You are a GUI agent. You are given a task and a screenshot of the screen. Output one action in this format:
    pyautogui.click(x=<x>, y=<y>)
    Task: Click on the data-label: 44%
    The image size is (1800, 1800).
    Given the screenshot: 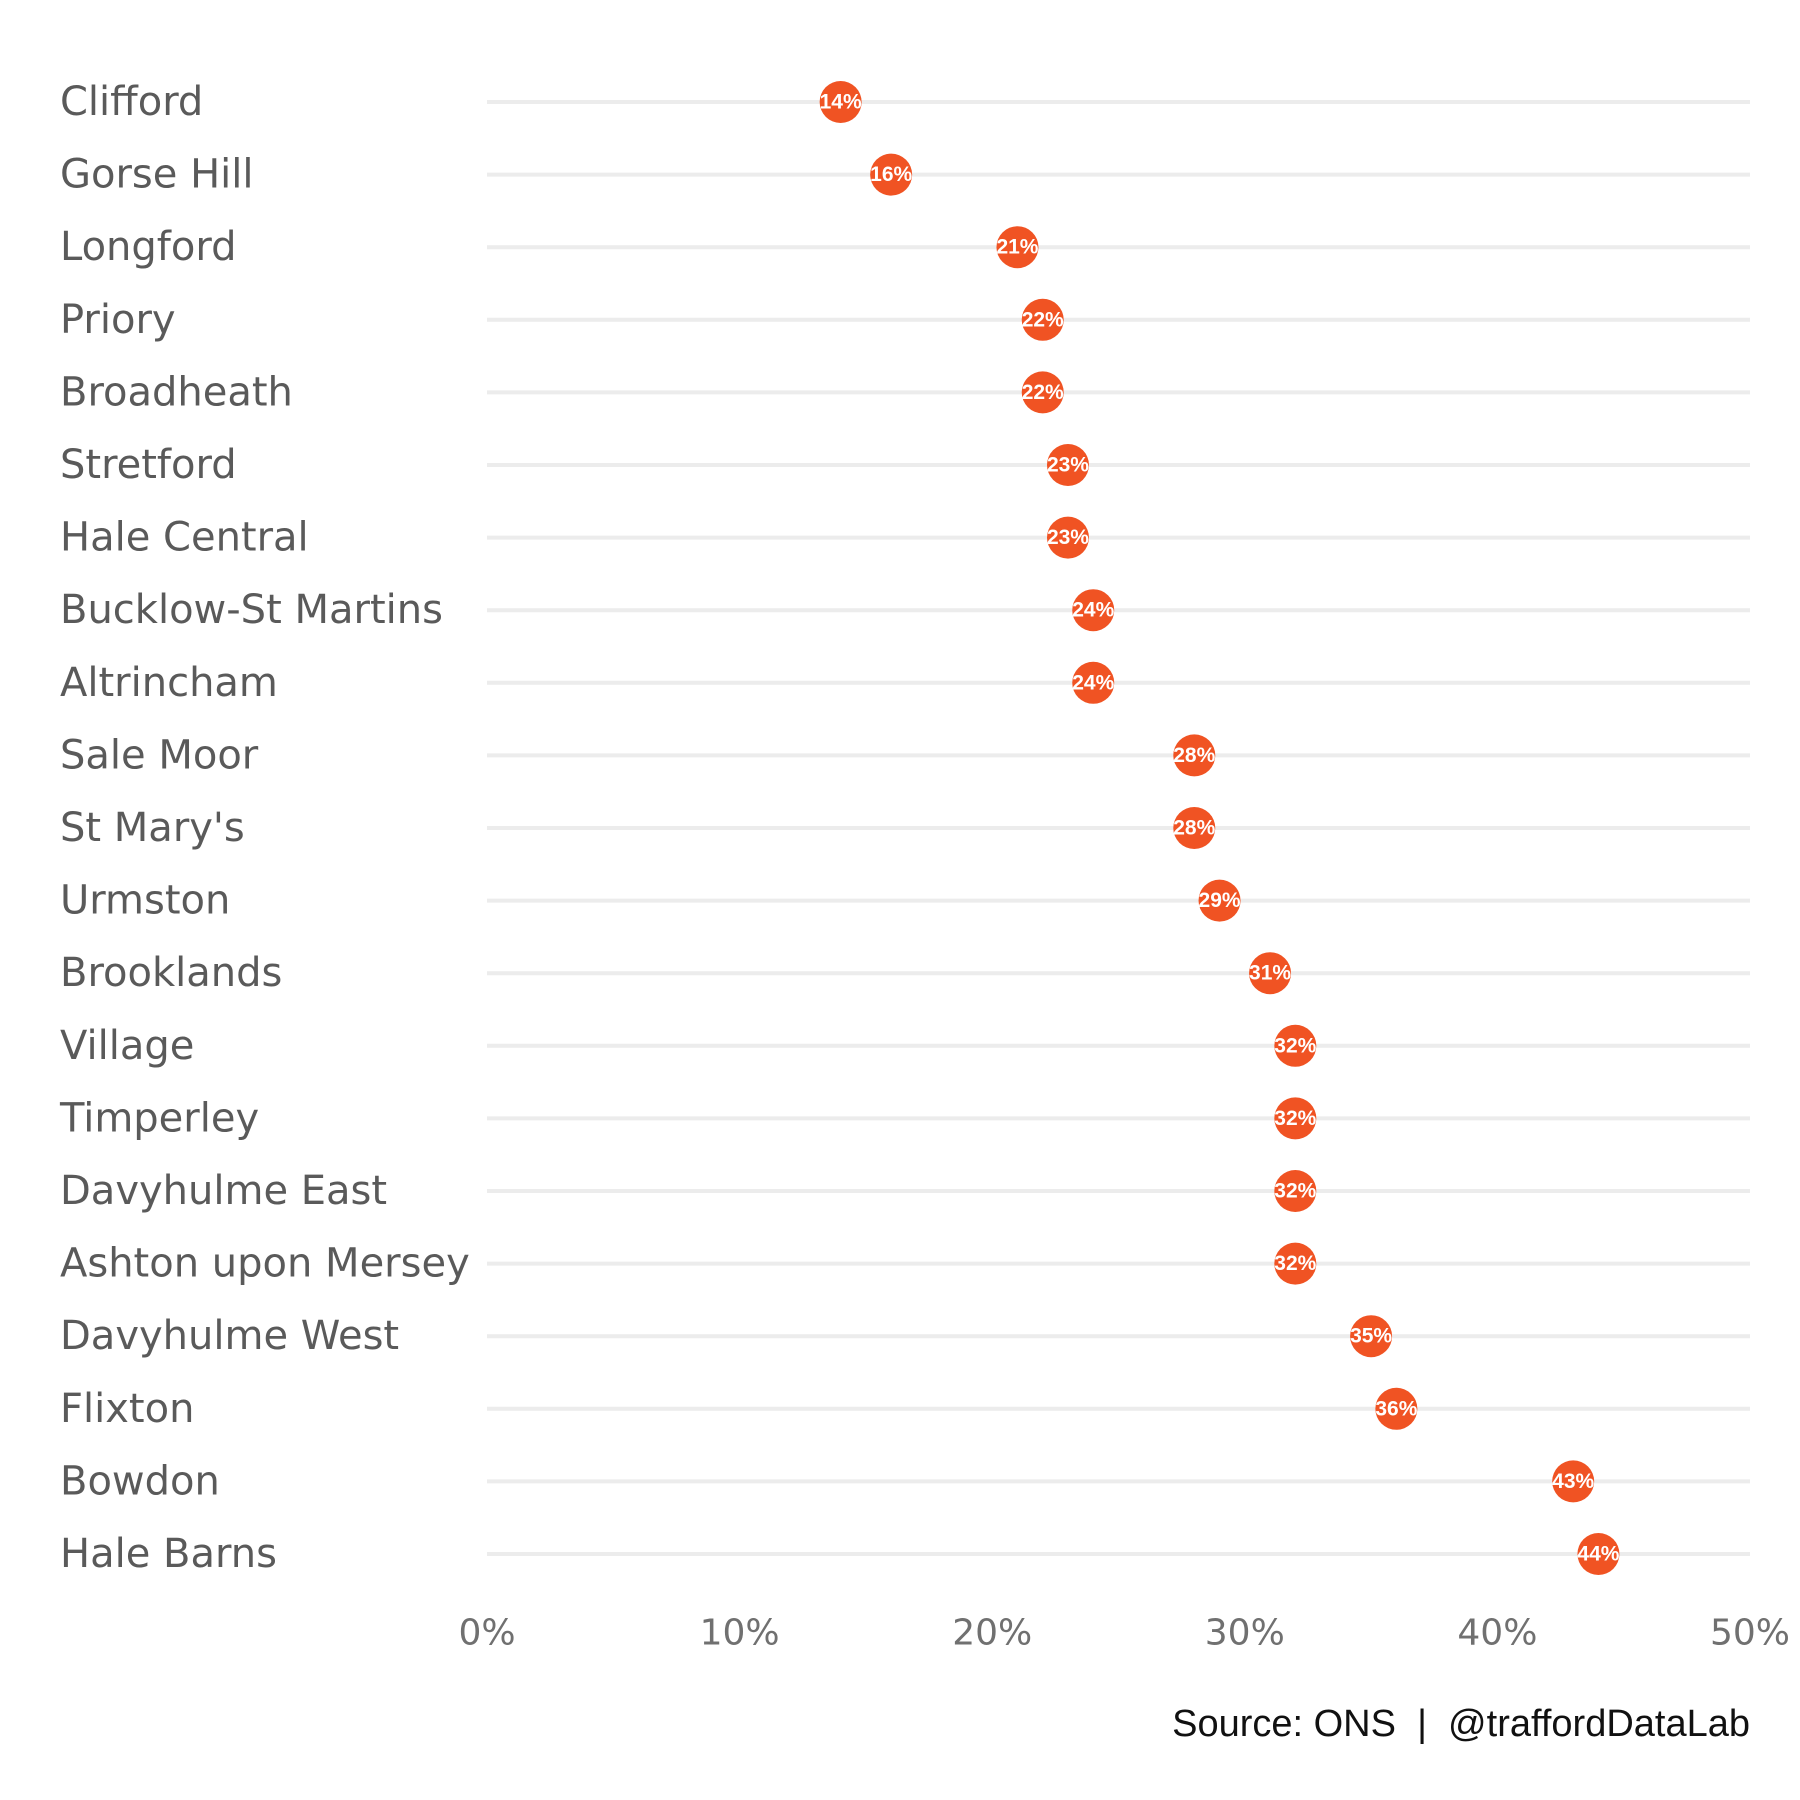 What is the action you would take?
    pyautogui.click(x=1598, y=1554)
    